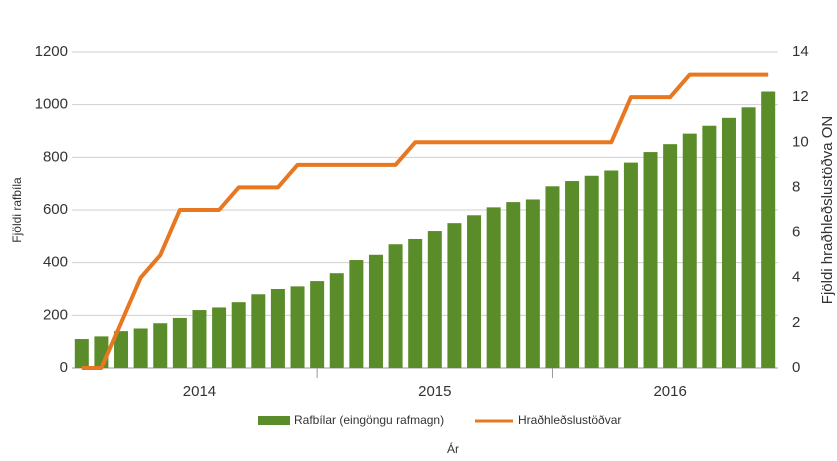 This screenshot has height=461, width=837. I want to click on y2-tick-label: 4, so click(796, 277).